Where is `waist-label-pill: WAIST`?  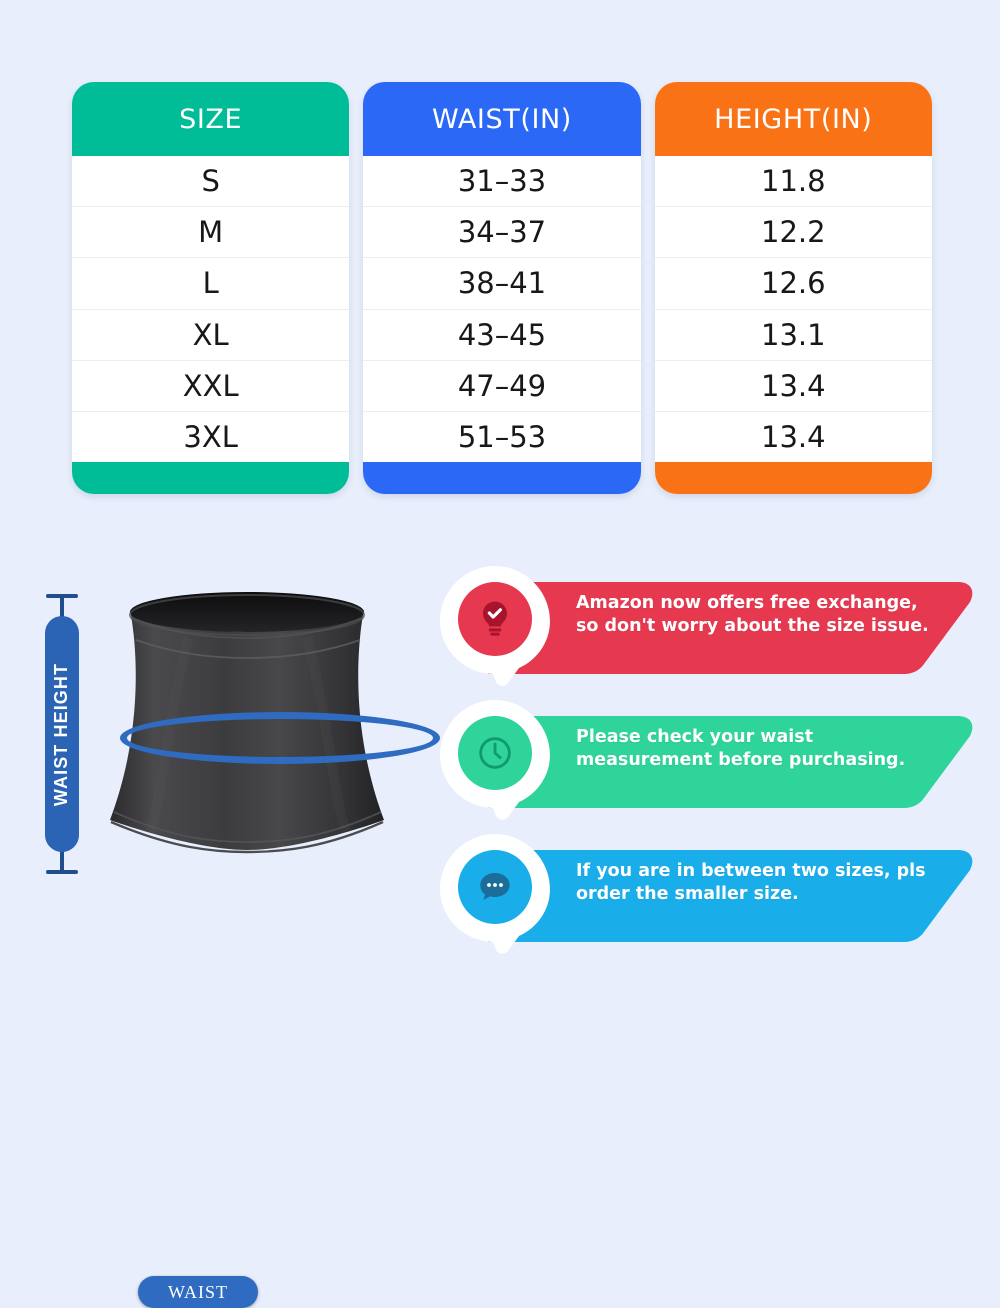 waist-label-pill: WAIST is located at coordinates (198, 1292).